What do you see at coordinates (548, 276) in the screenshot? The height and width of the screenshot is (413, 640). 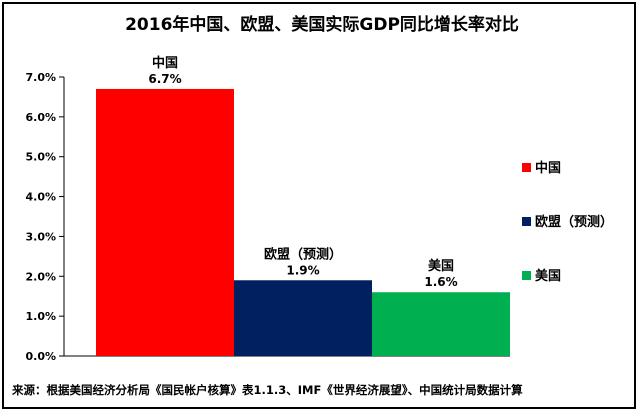 I see `legend-label: 美国` at bounding box center [548, 276].